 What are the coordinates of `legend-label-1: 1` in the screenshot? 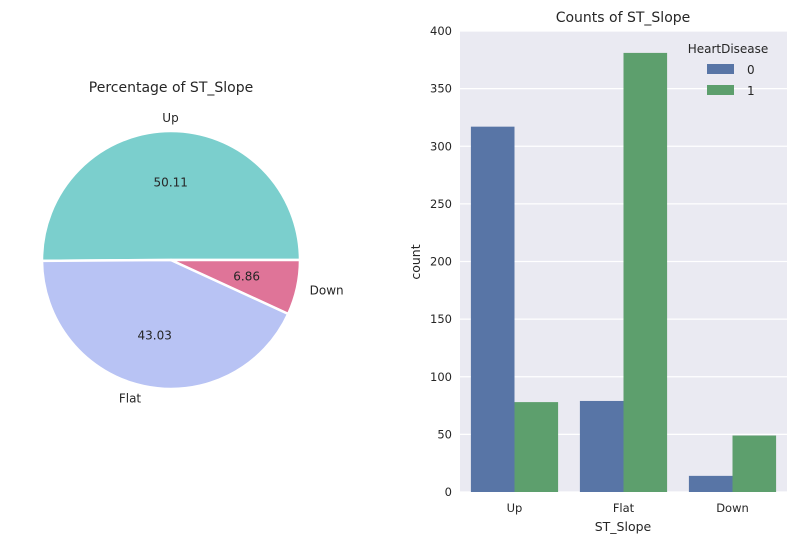 It's located at (751, 91).